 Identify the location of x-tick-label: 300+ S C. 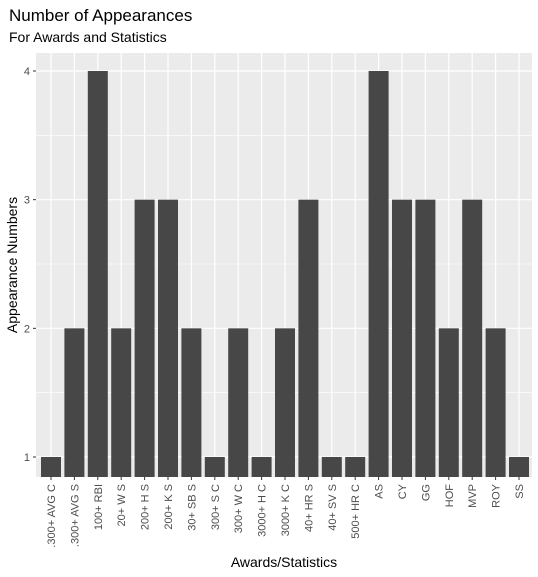
(216, 507).